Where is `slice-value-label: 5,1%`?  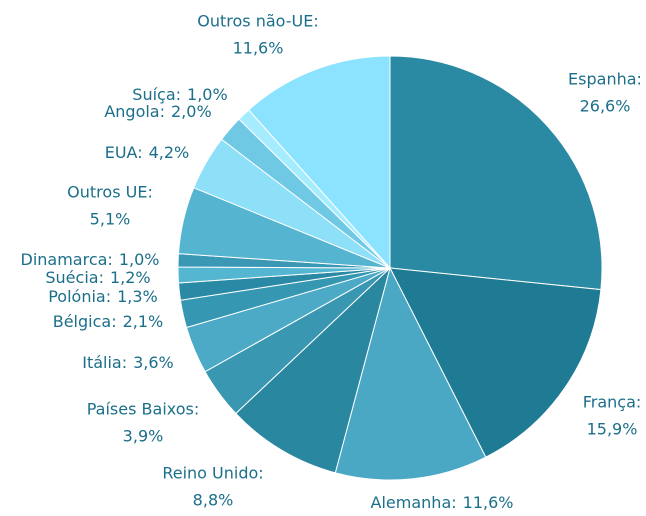 slice-value-label: 5,1% is located at coordinates (110, 219).